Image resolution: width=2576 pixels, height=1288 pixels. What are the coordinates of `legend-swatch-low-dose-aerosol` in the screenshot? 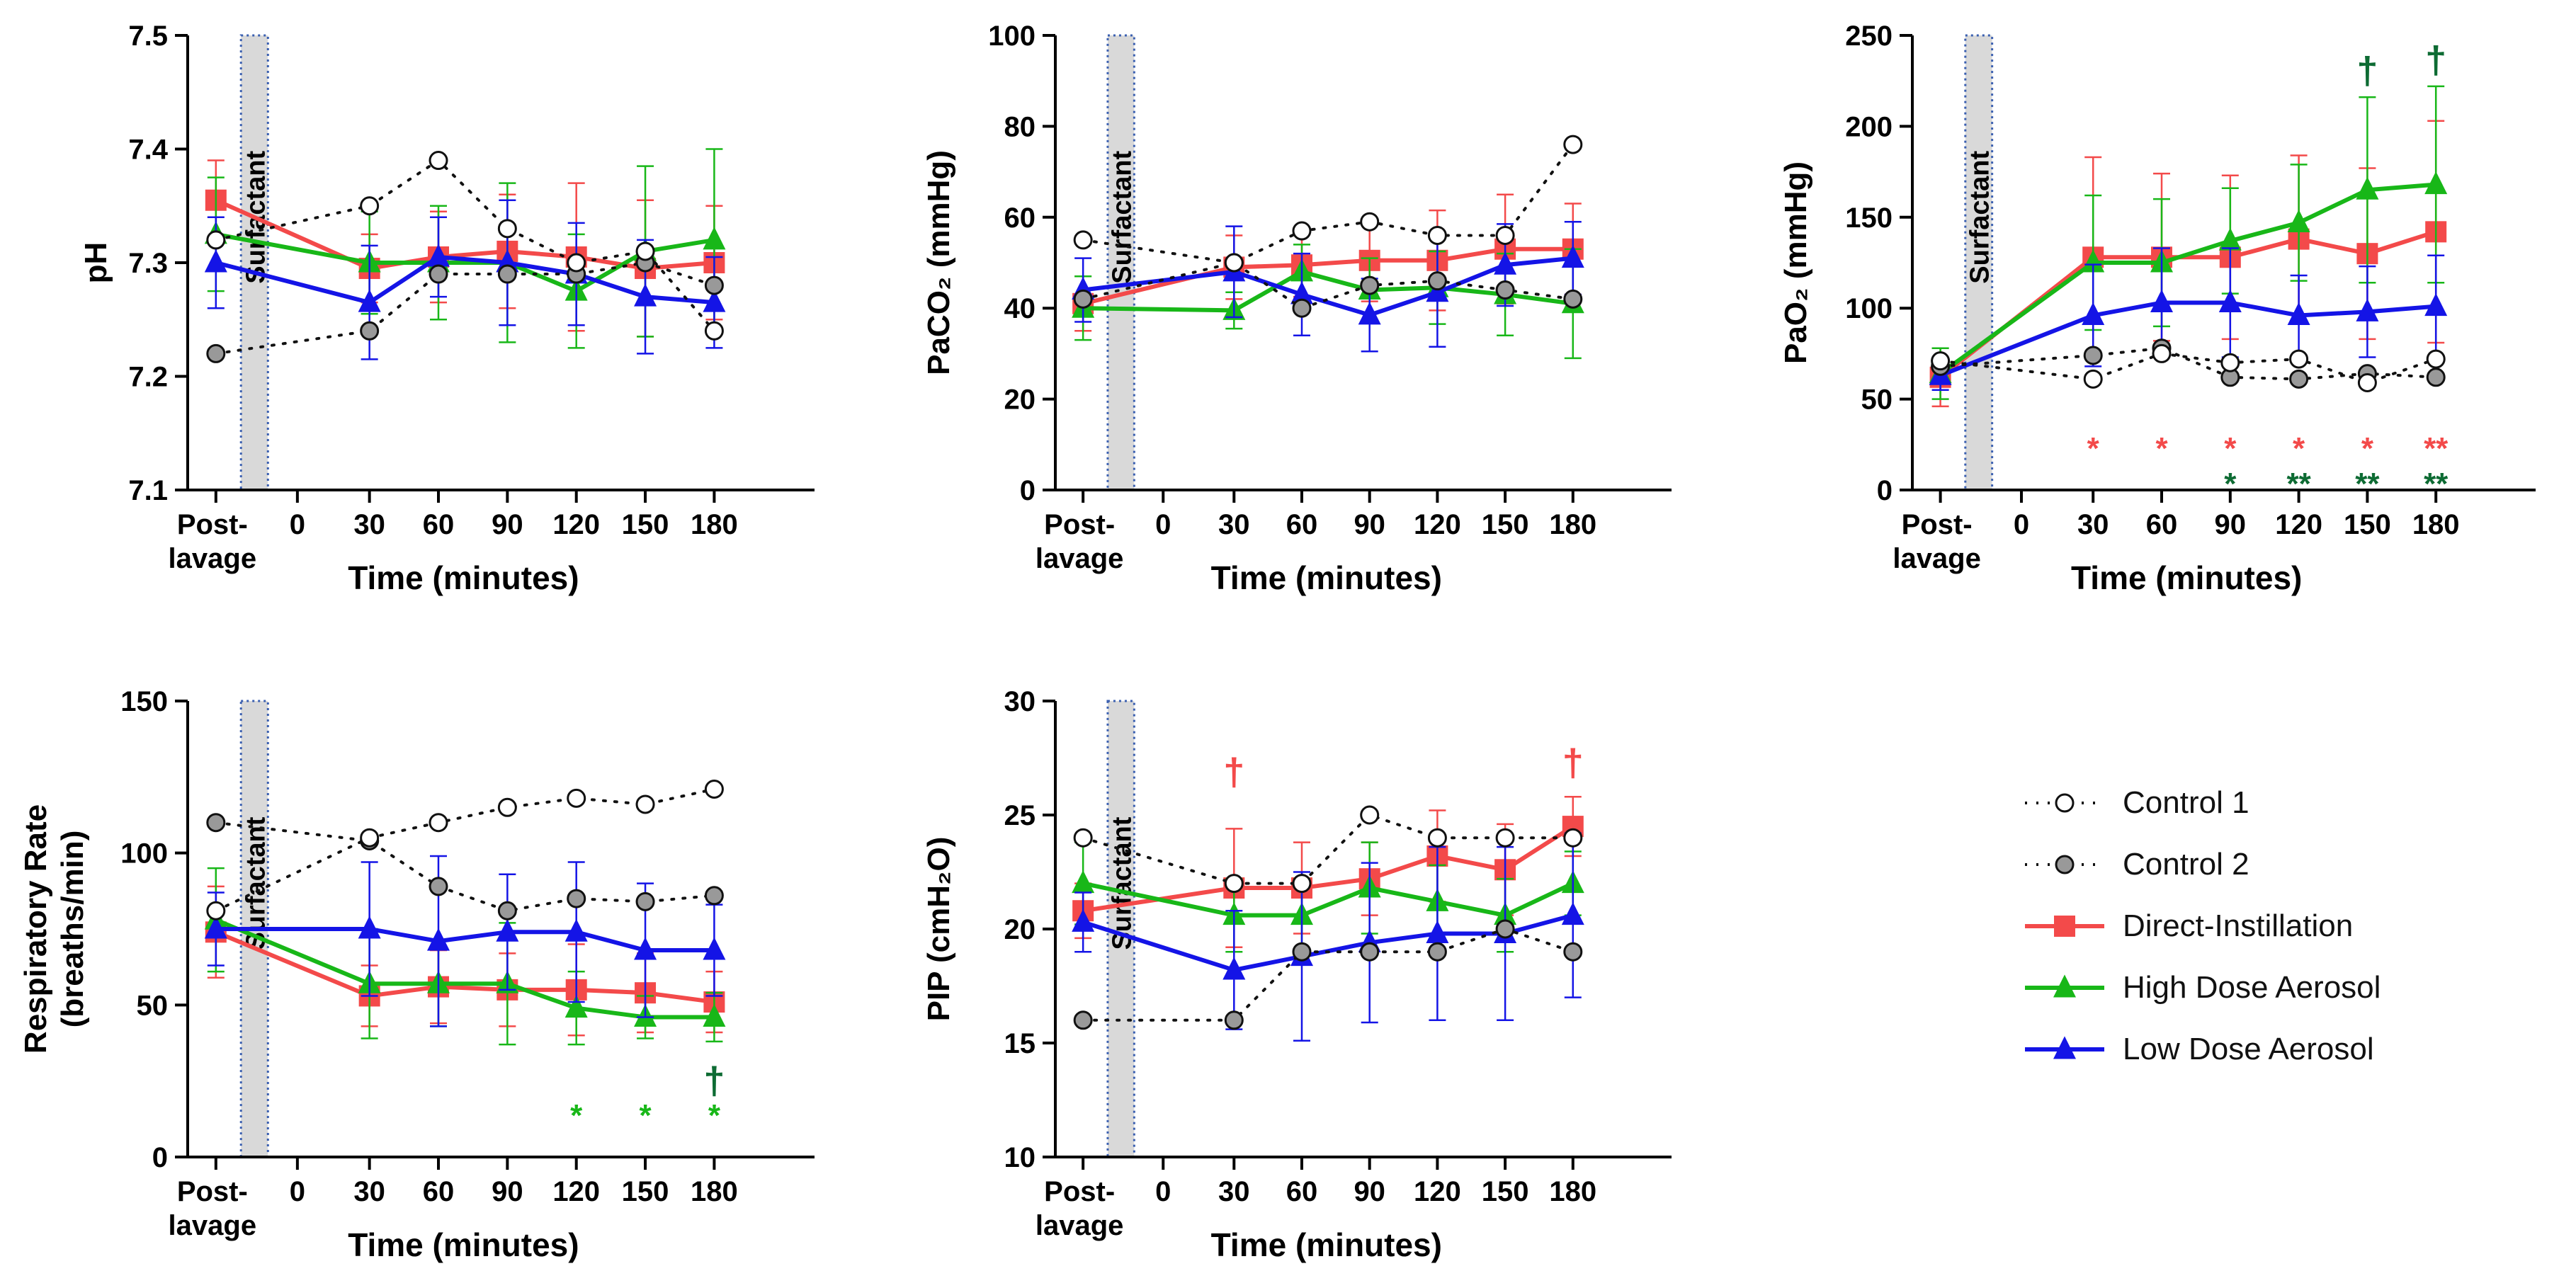 It's located at (2064, 1047).